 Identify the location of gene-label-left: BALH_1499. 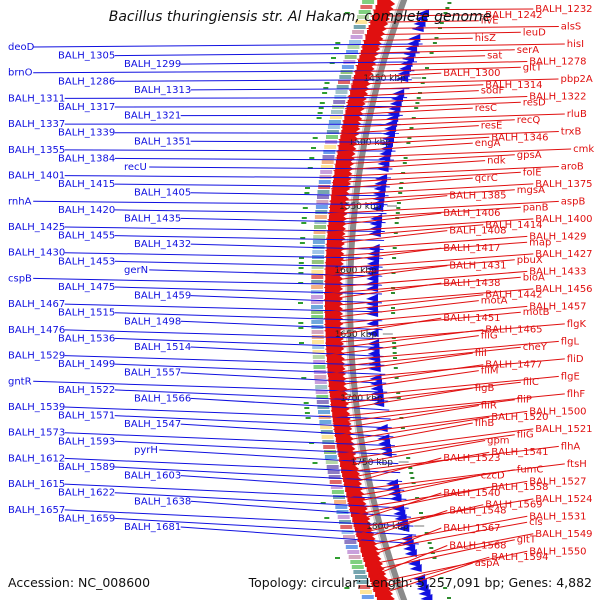
(86, 364).